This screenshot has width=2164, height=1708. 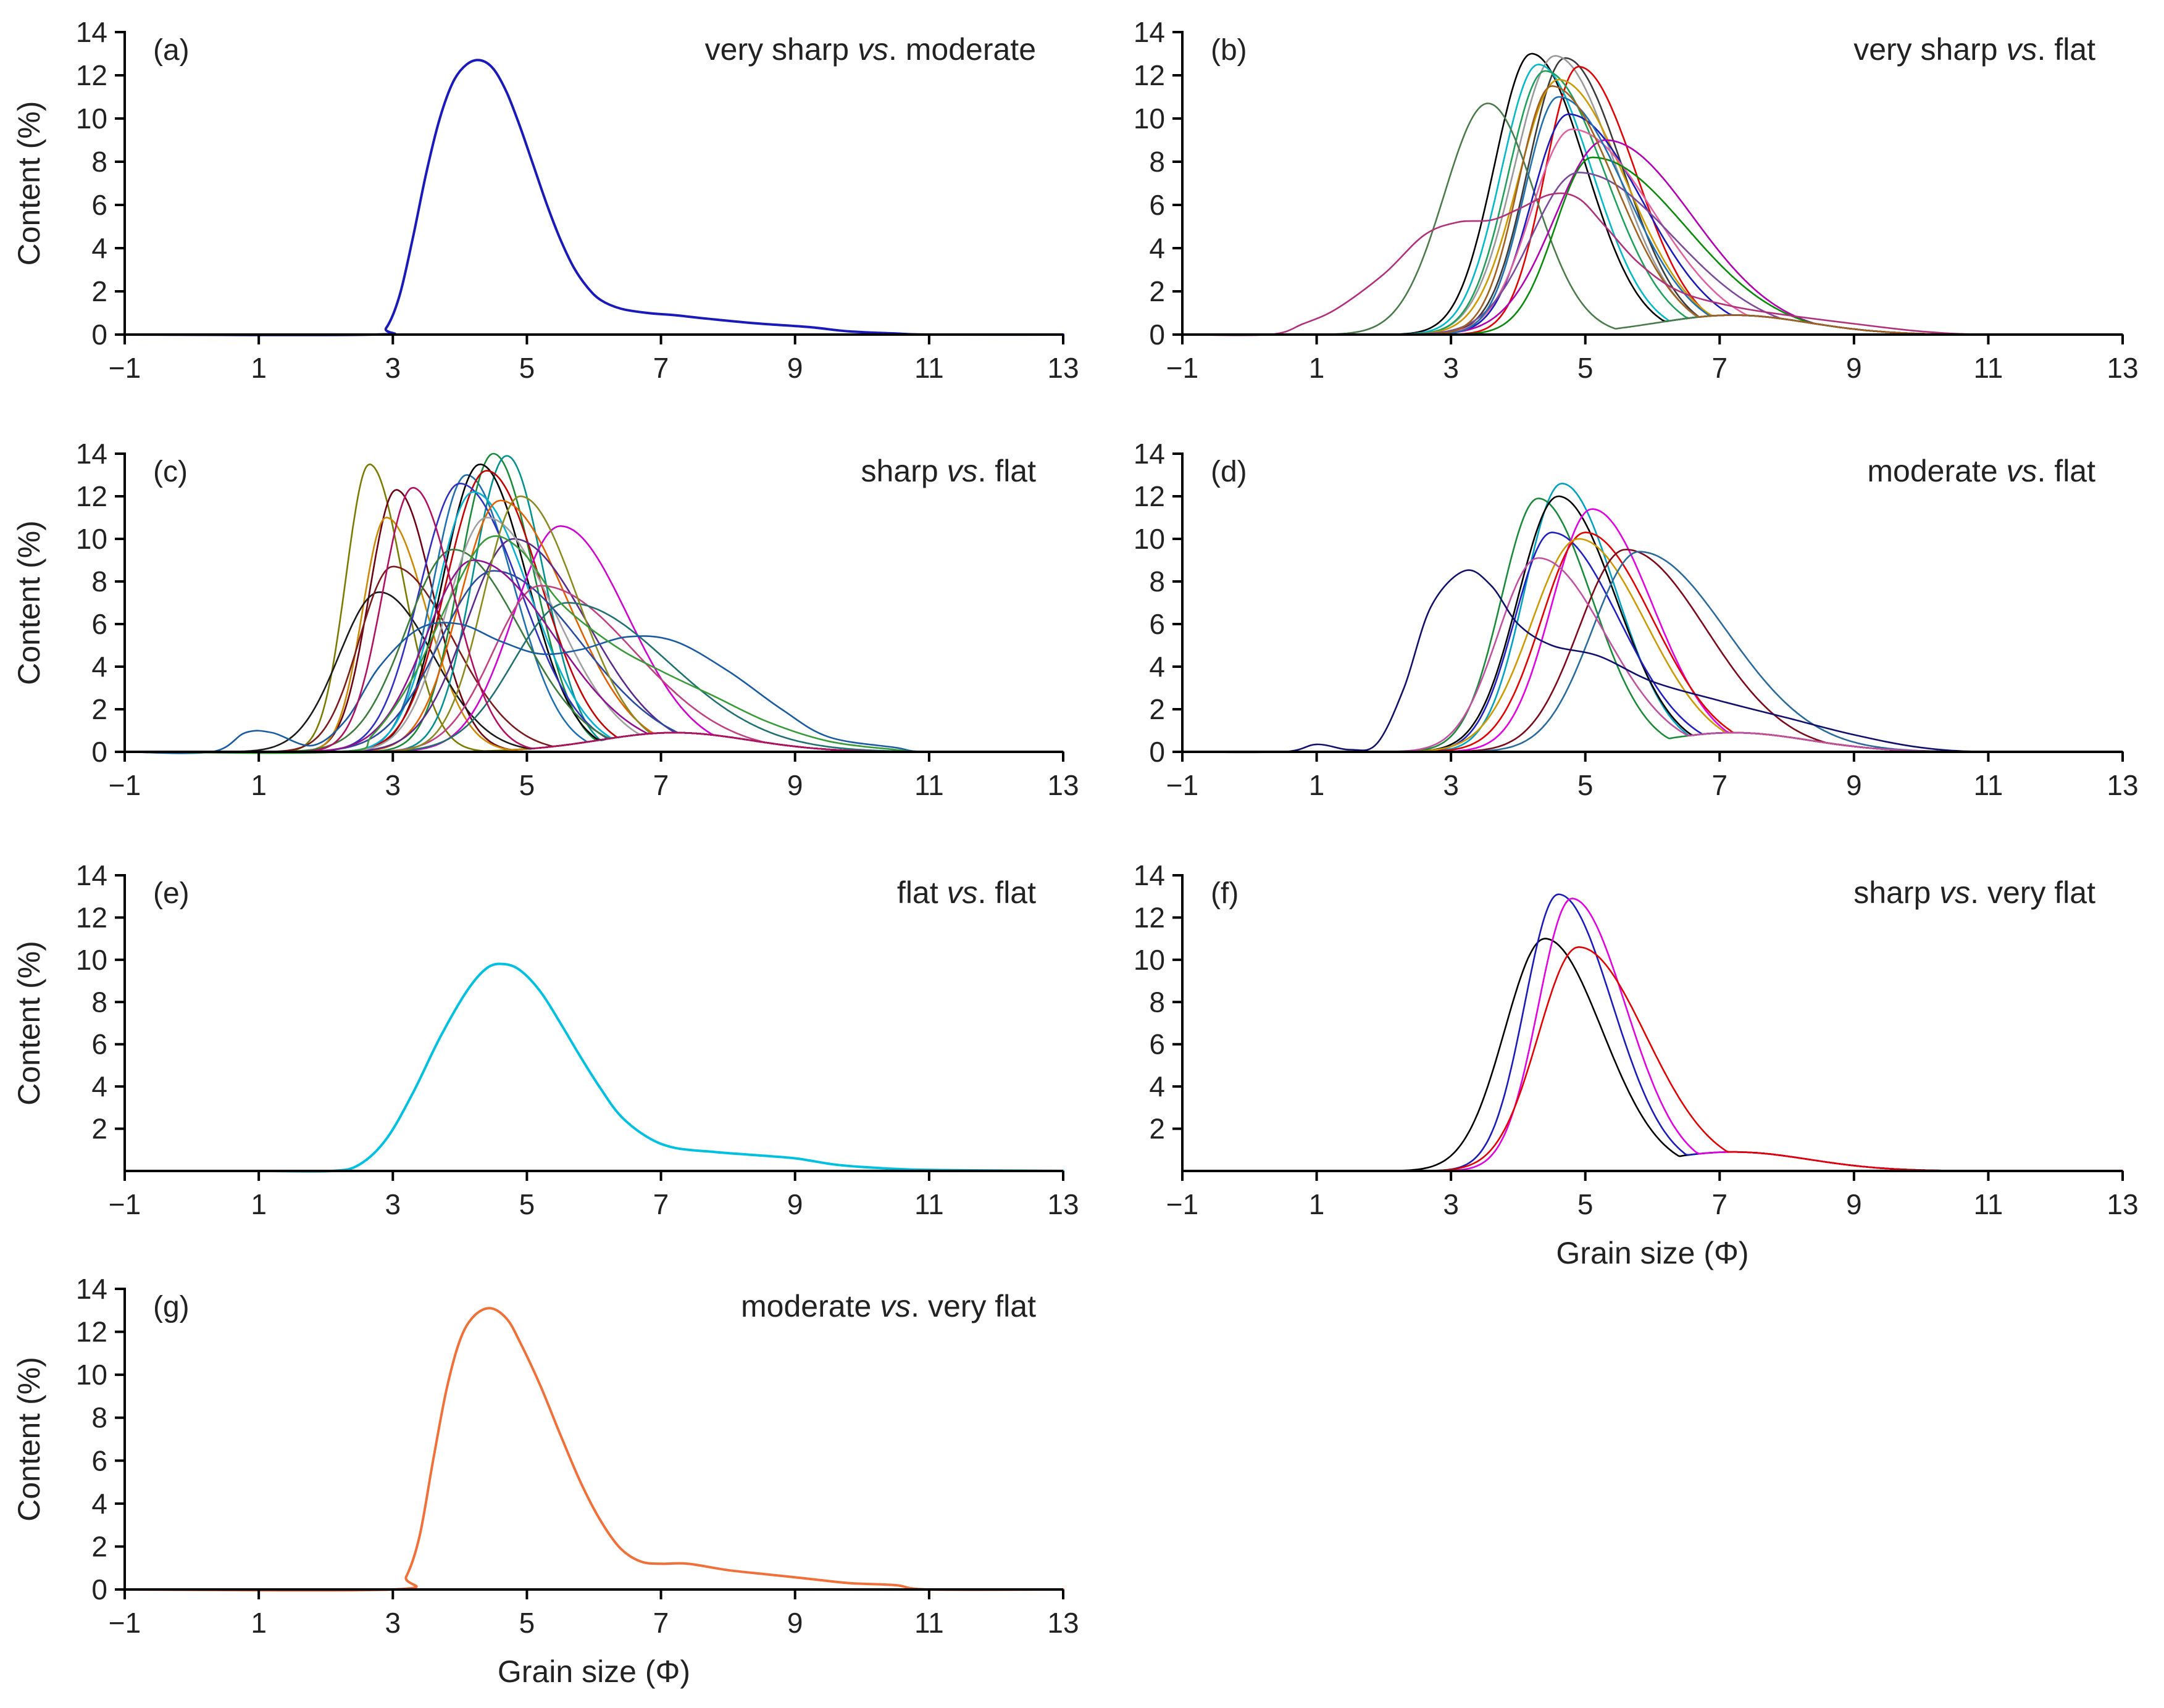 I want to click on panel-title-post: . moderate, so click(x=962, y=49).